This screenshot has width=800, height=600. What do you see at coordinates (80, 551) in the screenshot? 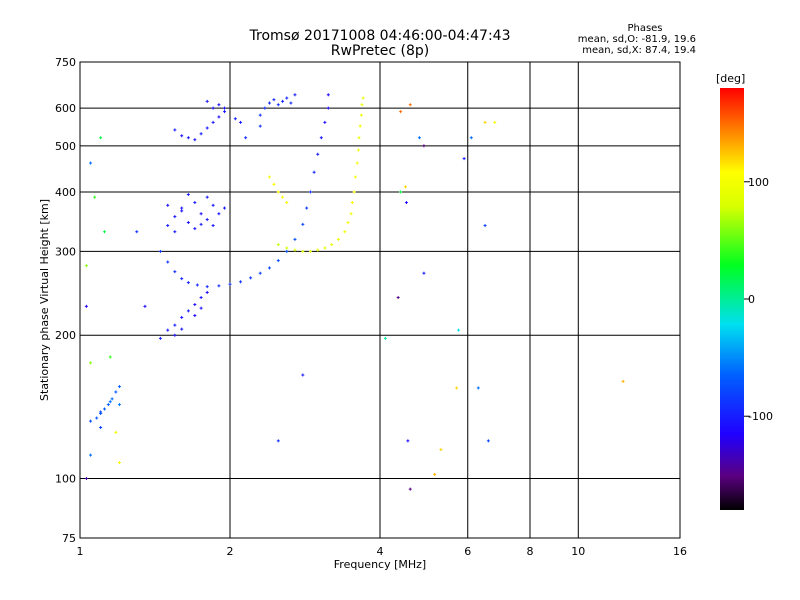
I see `x-tick-label: 1` at bounding box center [80, 551].